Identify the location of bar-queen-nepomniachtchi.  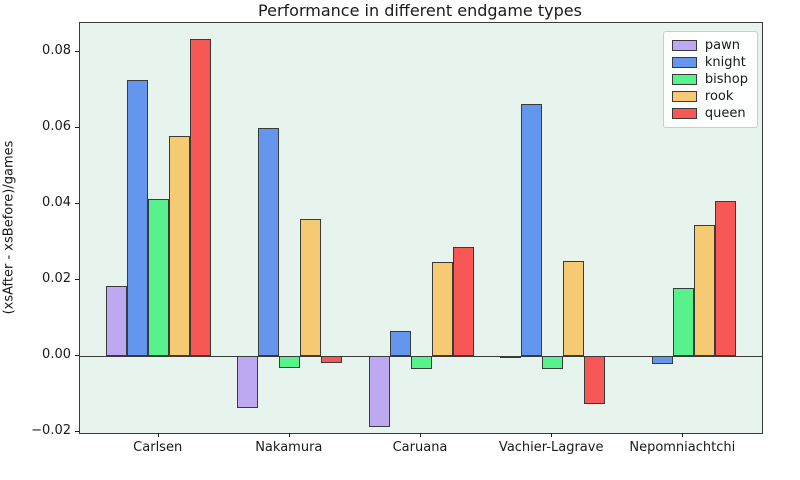
(725, 279).